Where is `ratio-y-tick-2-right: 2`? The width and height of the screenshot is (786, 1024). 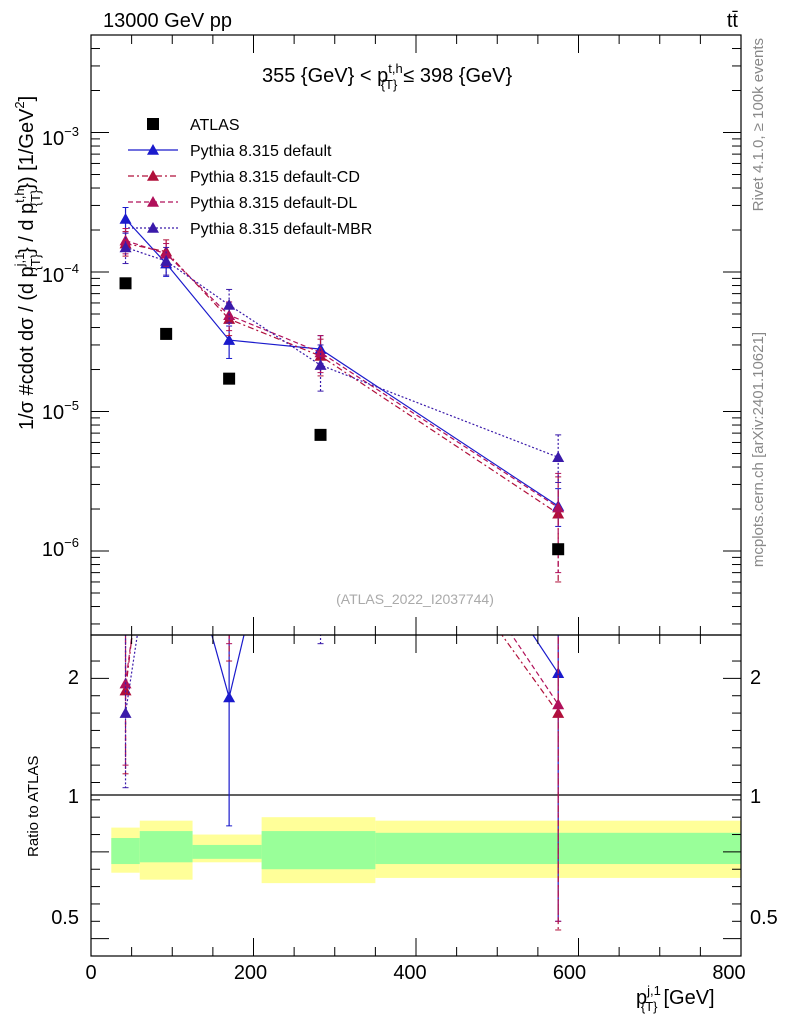 ratio-y-tick-2-right: 2 is located at coordinates (755, 678).